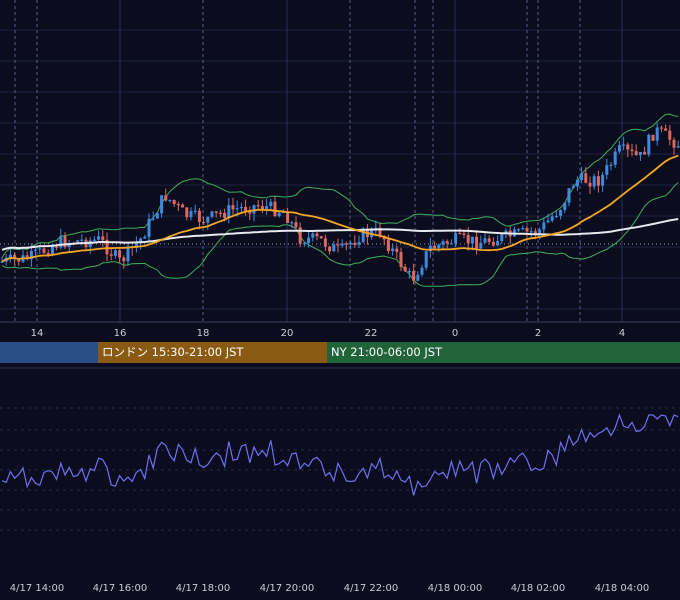 The width and height of the screenshot is (680, 600). Describe the element at coordinates (622, 588) in the screenshot. I see `osc-x-tick-label: 4/18 04:00` at that location.